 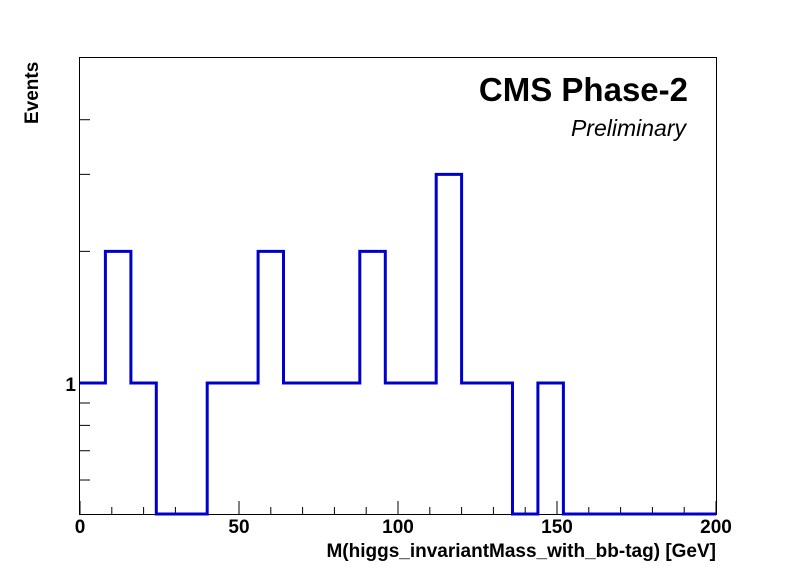 What do you see at coordinates (80, 527) in the screenshot?
I see `x-tick-label-0: 0` at bounding box center [80, 527].